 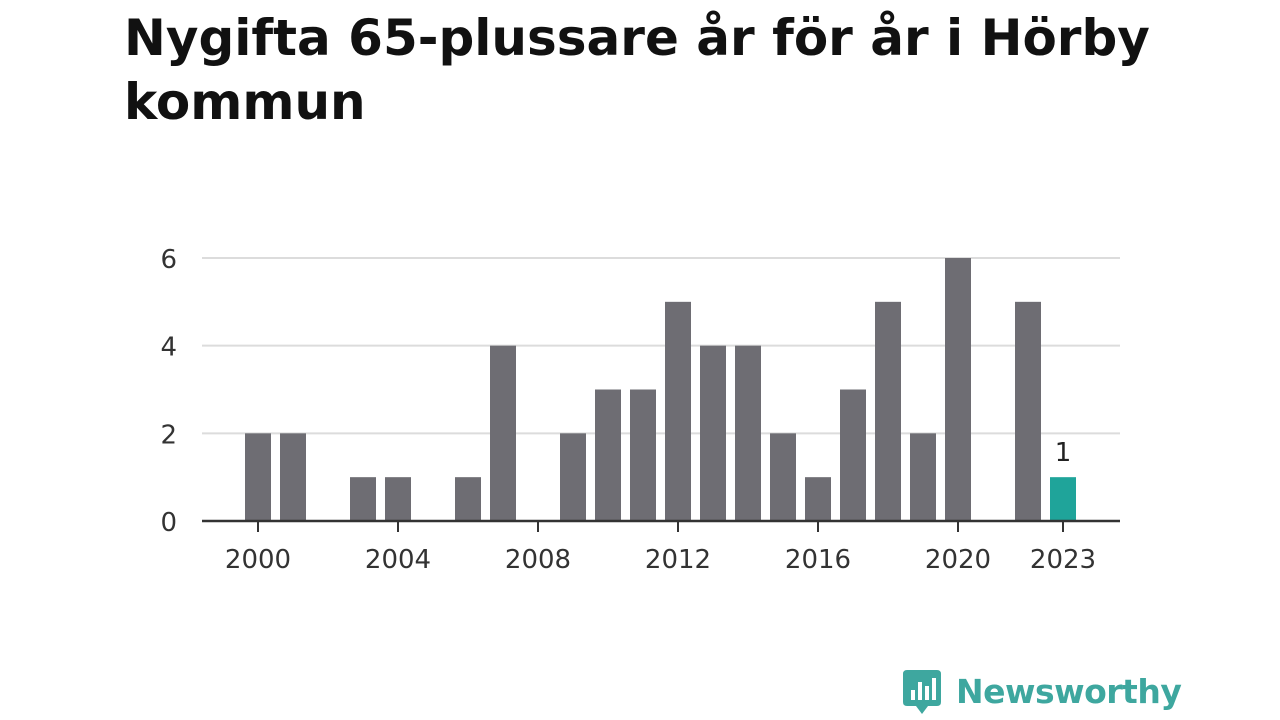 What do you see at coordinates (1063, 560) in the screenshot?
I see `x-tick-label: 2023` at bounding box center [1063, 560].